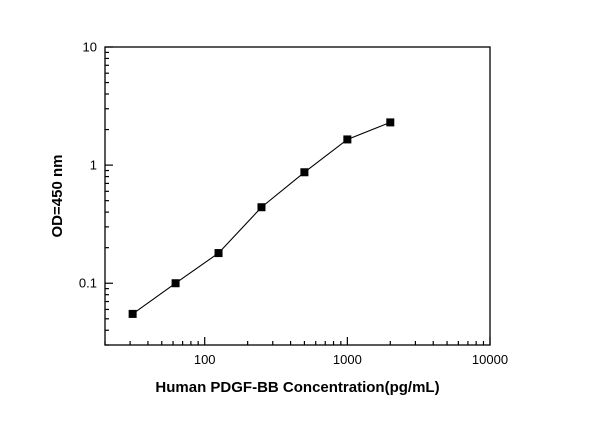 This screenshot has width=600, height=422. I want to click on x-tick-label: 1000, so click(347, 359).